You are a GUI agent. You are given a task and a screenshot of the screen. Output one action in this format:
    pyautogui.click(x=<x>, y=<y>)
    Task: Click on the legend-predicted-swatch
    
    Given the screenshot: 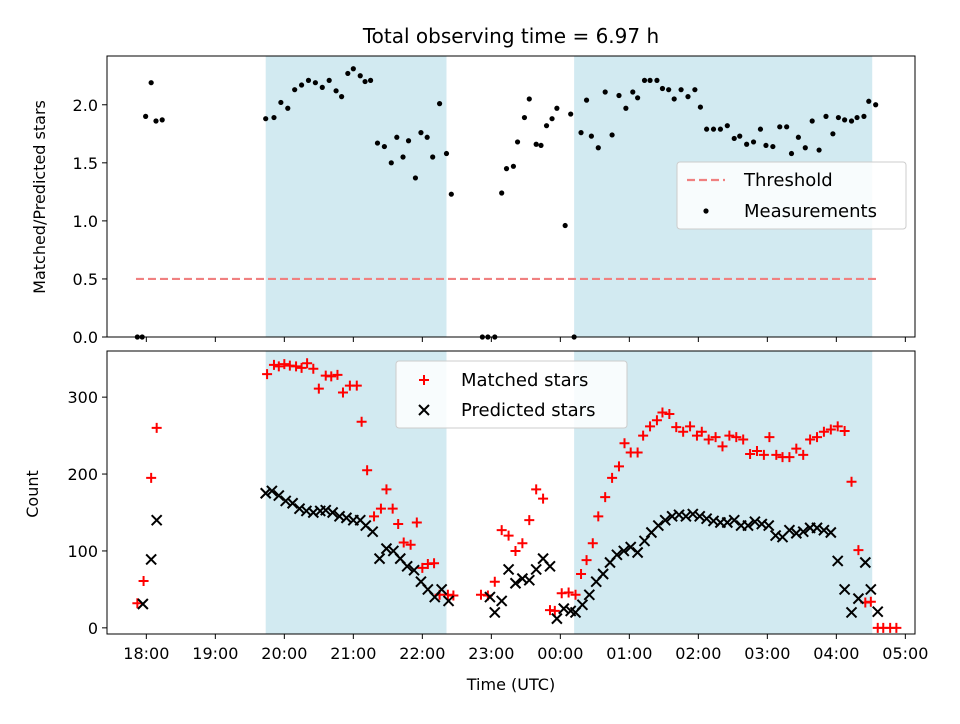 What is the action you would take?
    pyautogui.click(x=424, y=410)
    